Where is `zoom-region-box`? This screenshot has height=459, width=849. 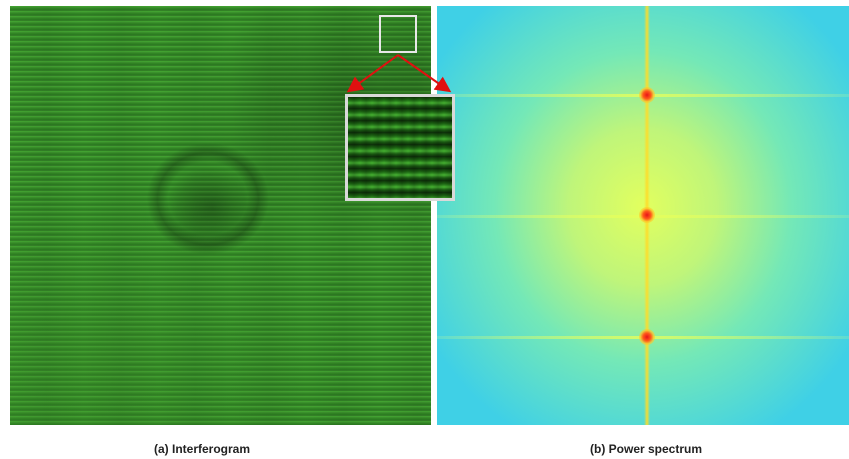 zoom-region-box is located at coordinates (398, 34).